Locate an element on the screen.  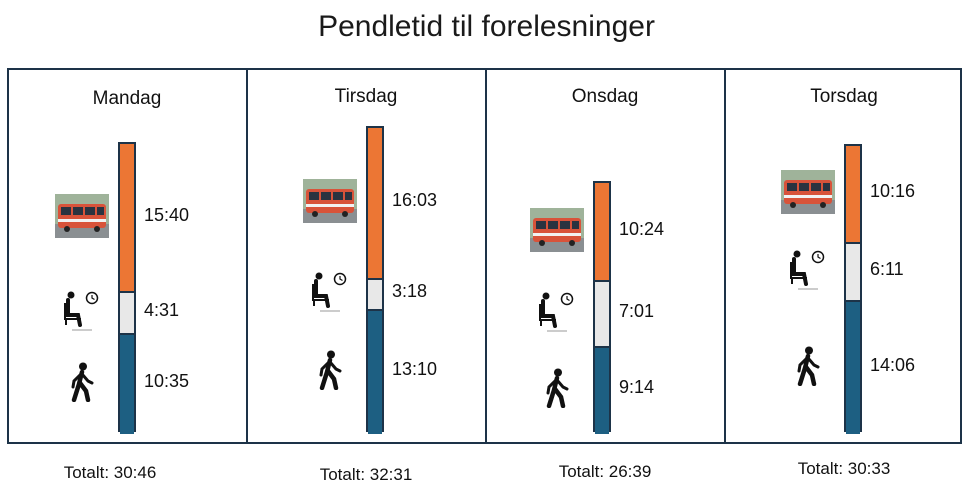
day-label: Torsdag is located at coordinates (844, 96).